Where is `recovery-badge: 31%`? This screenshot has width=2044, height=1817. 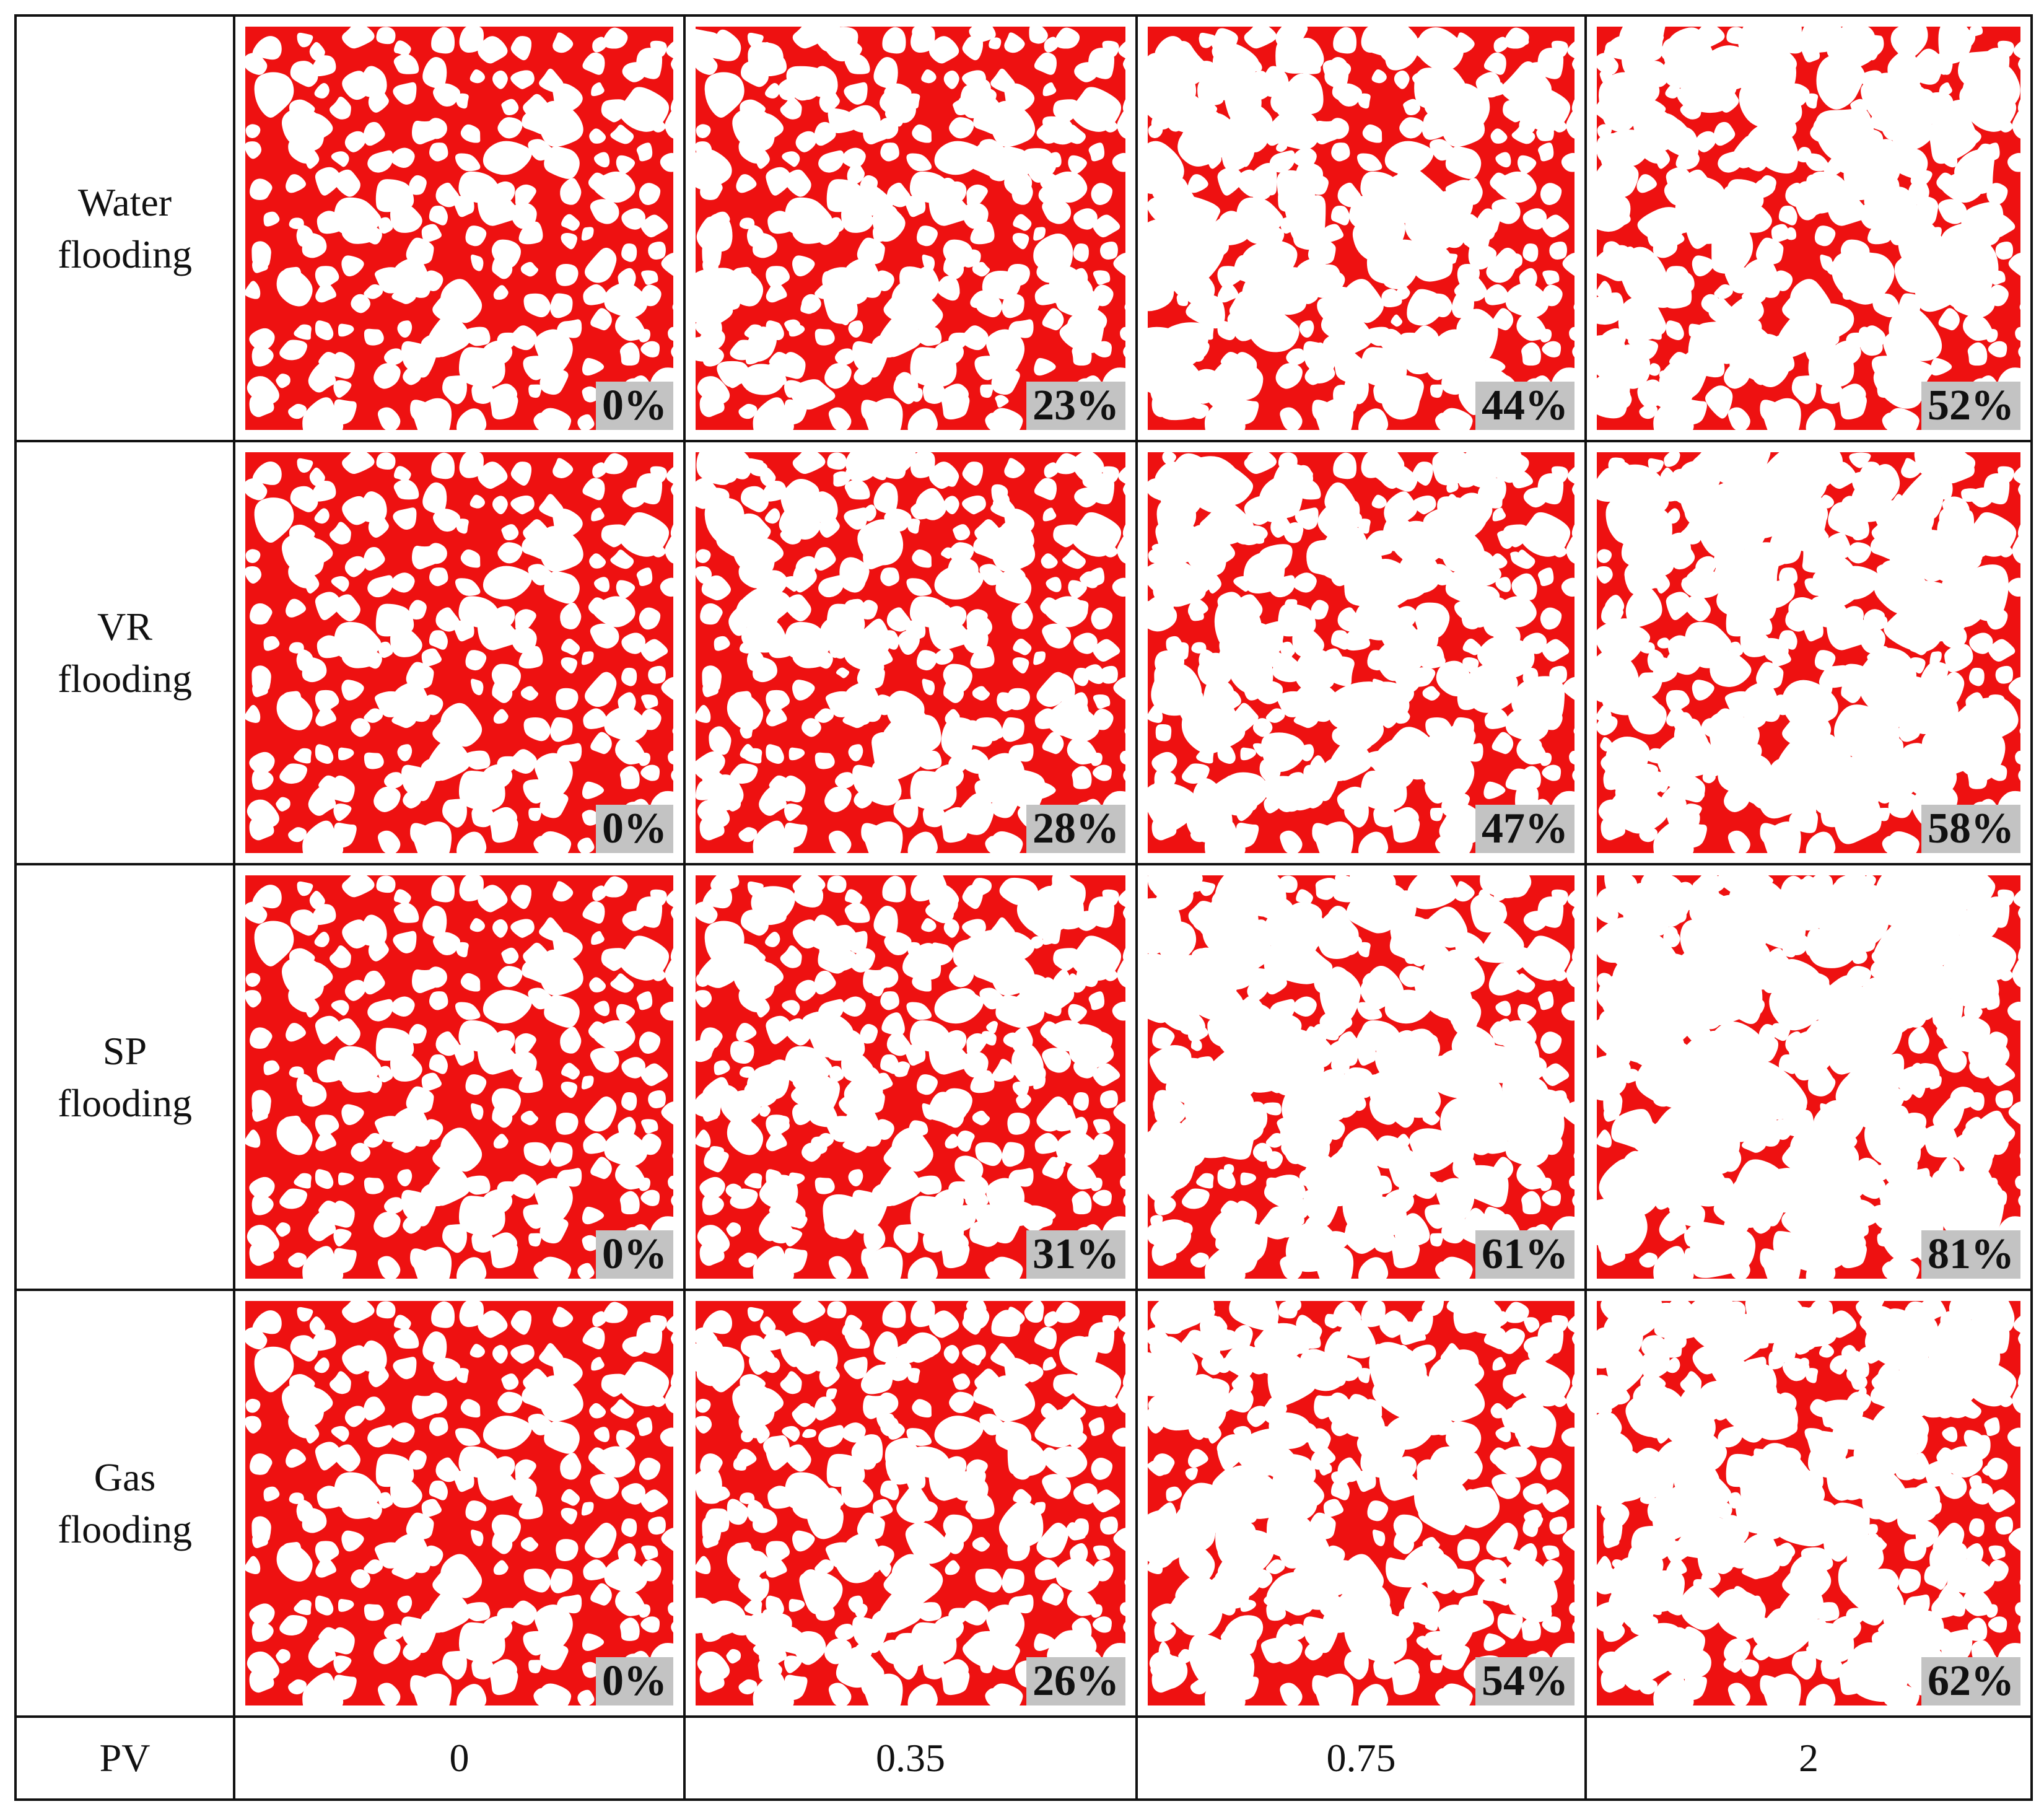 recovery-badge: 31% is located at coordinates (1075, 1254).